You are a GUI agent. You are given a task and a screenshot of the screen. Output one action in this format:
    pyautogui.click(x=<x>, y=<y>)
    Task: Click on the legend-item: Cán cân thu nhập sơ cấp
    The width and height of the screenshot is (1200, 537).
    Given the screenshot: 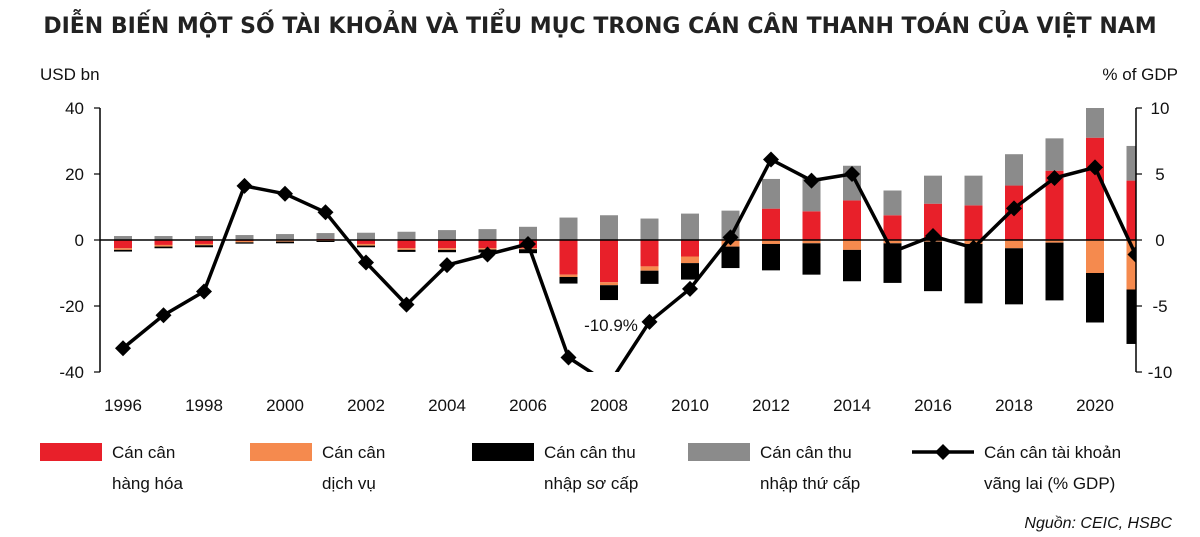 What is the action you would take?
    pyautogui.click(x=555, y=468)
    